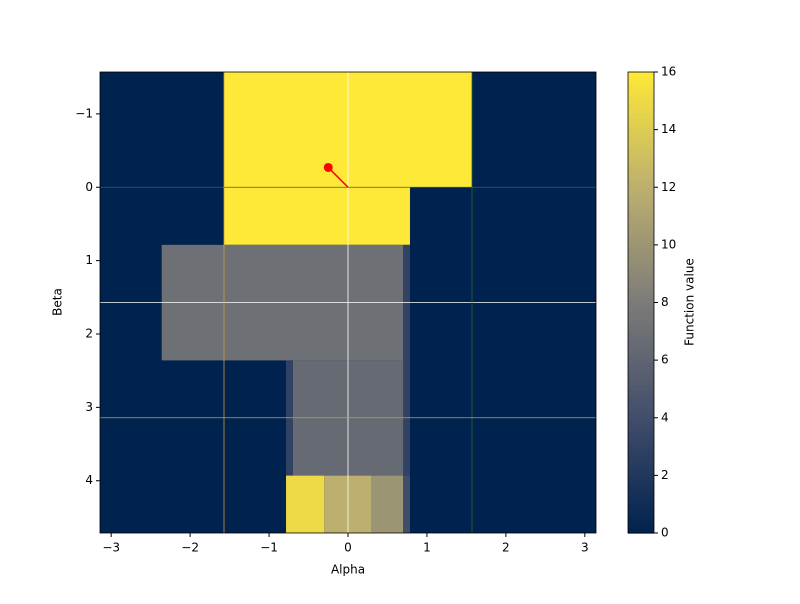  Describe the element at coordinates (348, 548) in the screenshot. I see `x-tick-label: 0` at that location.